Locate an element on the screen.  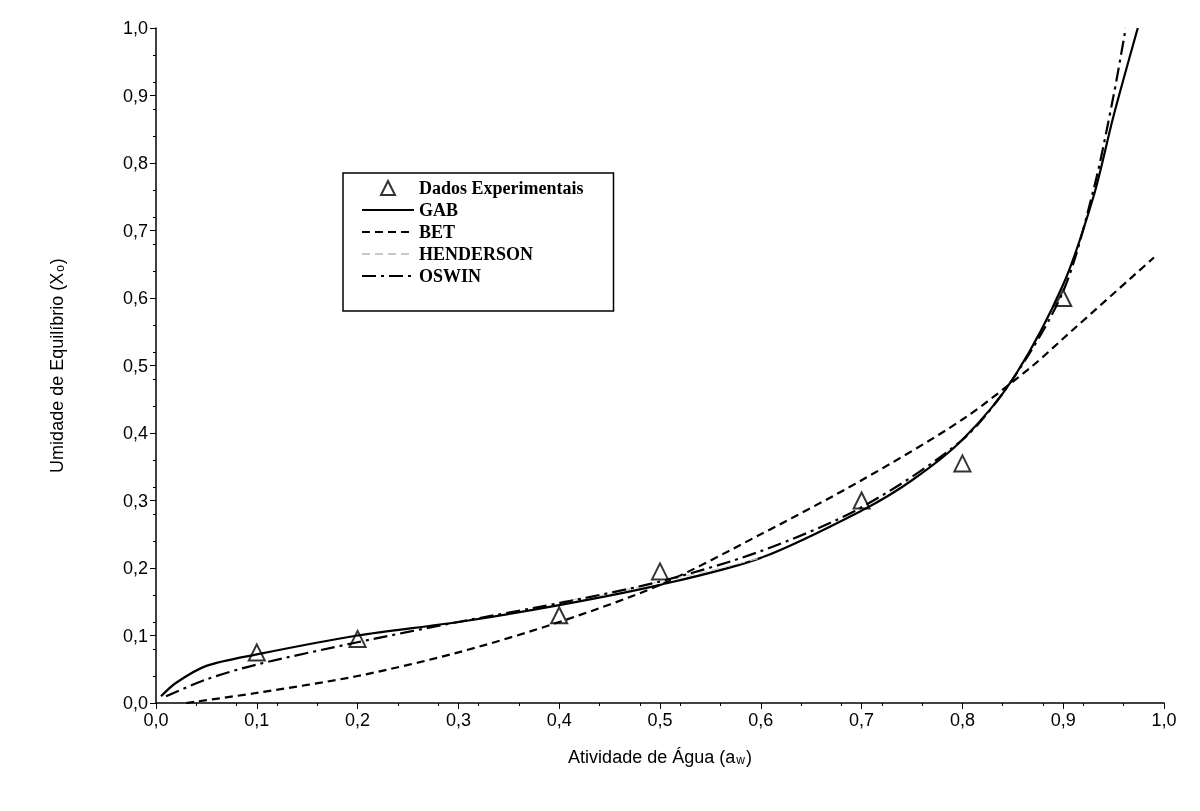
y-tick-label: 0,3 is located at coordinates (135, 500).